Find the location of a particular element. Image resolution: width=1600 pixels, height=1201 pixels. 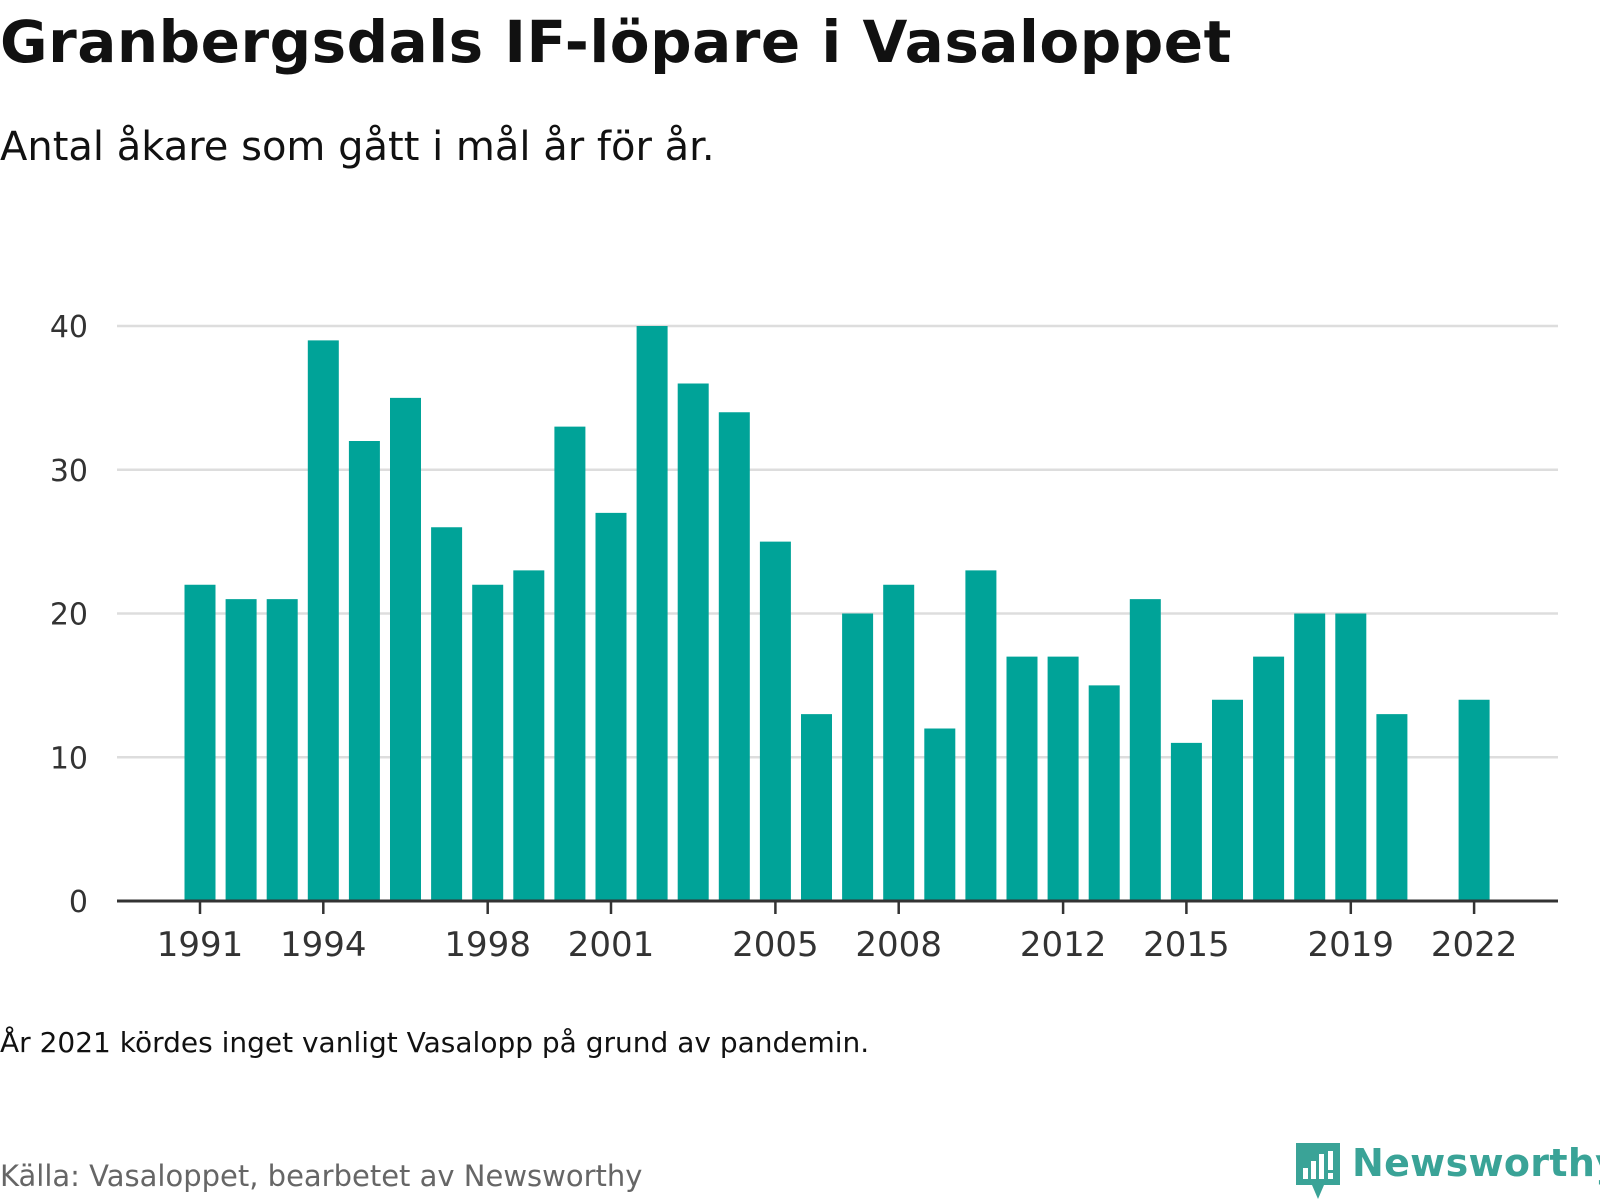

bar-2011 is located at coordinates (1022, 778).